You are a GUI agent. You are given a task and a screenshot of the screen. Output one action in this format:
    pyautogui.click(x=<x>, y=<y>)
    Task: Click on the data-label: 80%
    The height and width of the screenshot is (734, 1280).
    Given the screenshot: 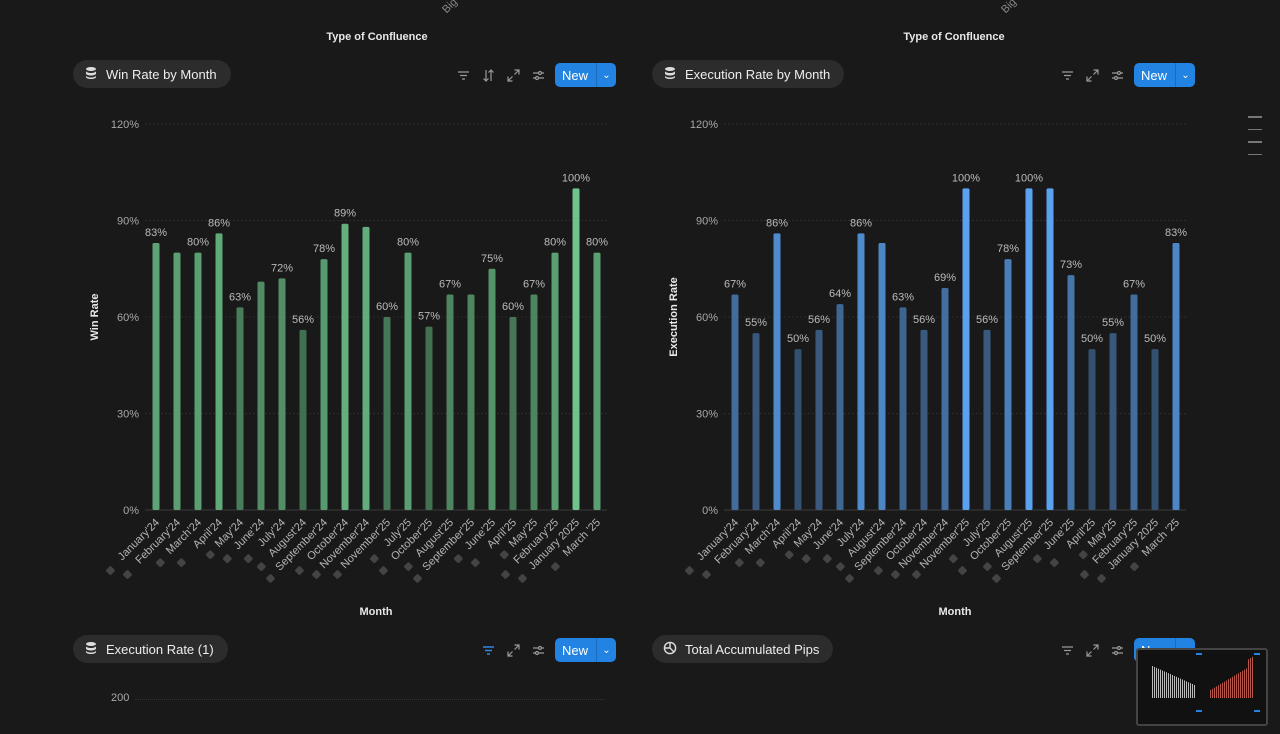 What is the action you would take?
    pyautogui.click(x=597, y=243)
    